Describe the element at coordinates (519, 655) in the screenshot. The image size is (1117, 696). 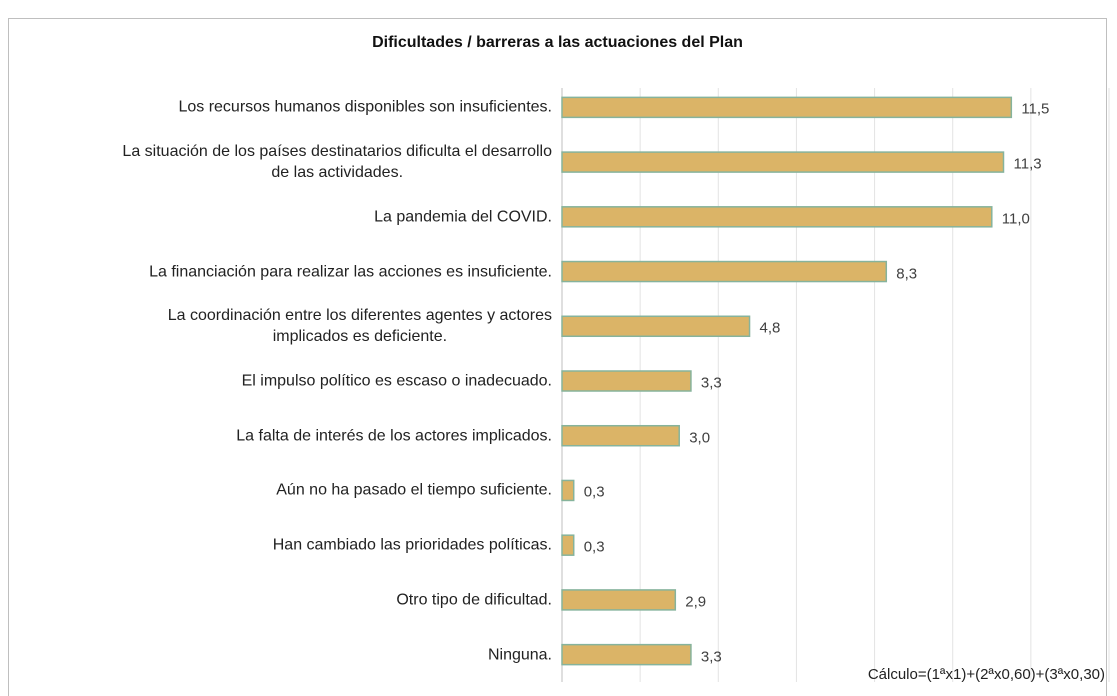
I see `category-text: Ninguna.` at that location.